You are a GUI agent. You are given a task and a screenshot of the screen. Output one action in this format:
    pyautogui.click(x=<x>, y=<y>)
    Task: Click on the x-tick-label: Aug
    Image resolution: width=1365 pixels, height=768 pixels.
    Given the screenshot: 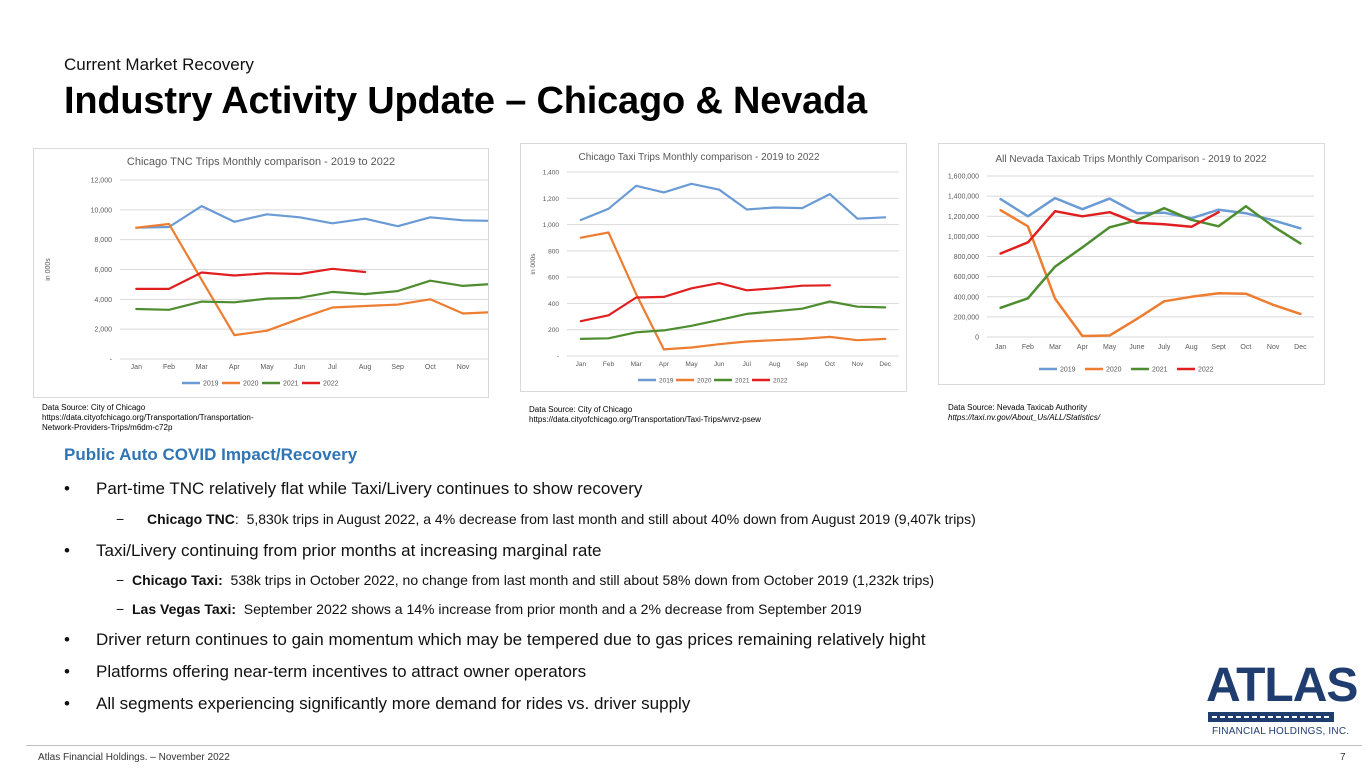 What is the action you would take?
    pyautogui.click(x=1191, y=347)
    